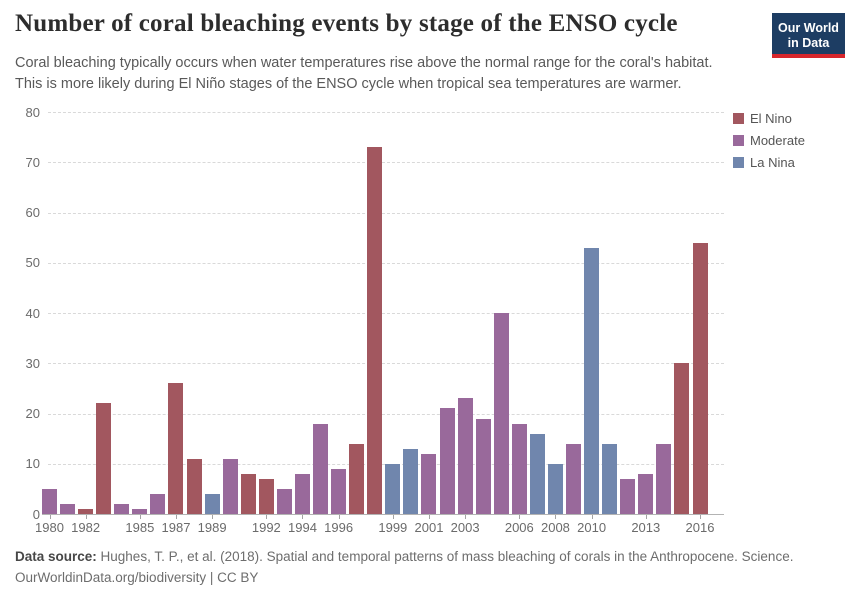 The height and width of the screenshot is (600, 850). What do you see at coordinates (32, 363) in the screenshot?
I see `y-axis-label-30: 30` at bounding box center [32, 363].